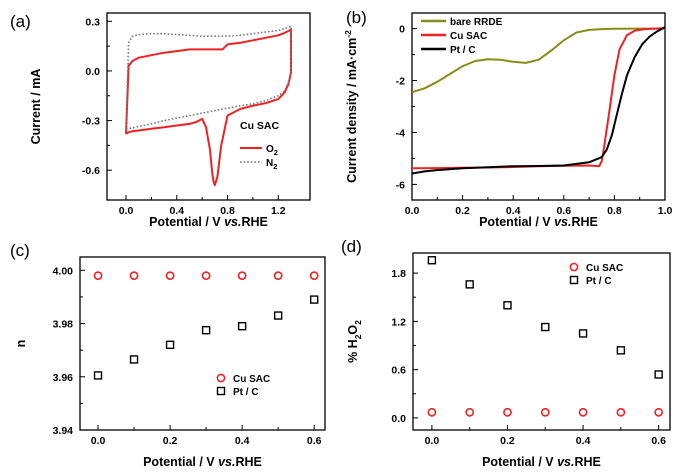 Image resolution: width=680 pixels, height=473 pixels. Describe the element at coordinates (63, 271) in the screenshot. I see `y-tick-label: 4.00` at that location.